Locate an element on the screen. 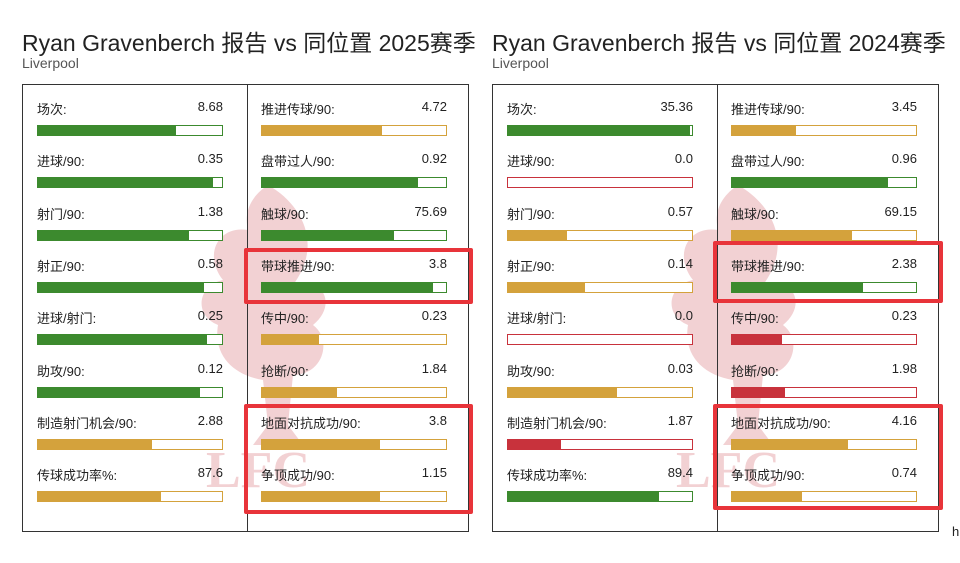 The width and height of the screenshot is (960, 563). stat-value: 2.38 is located at coordinates (904, 263).